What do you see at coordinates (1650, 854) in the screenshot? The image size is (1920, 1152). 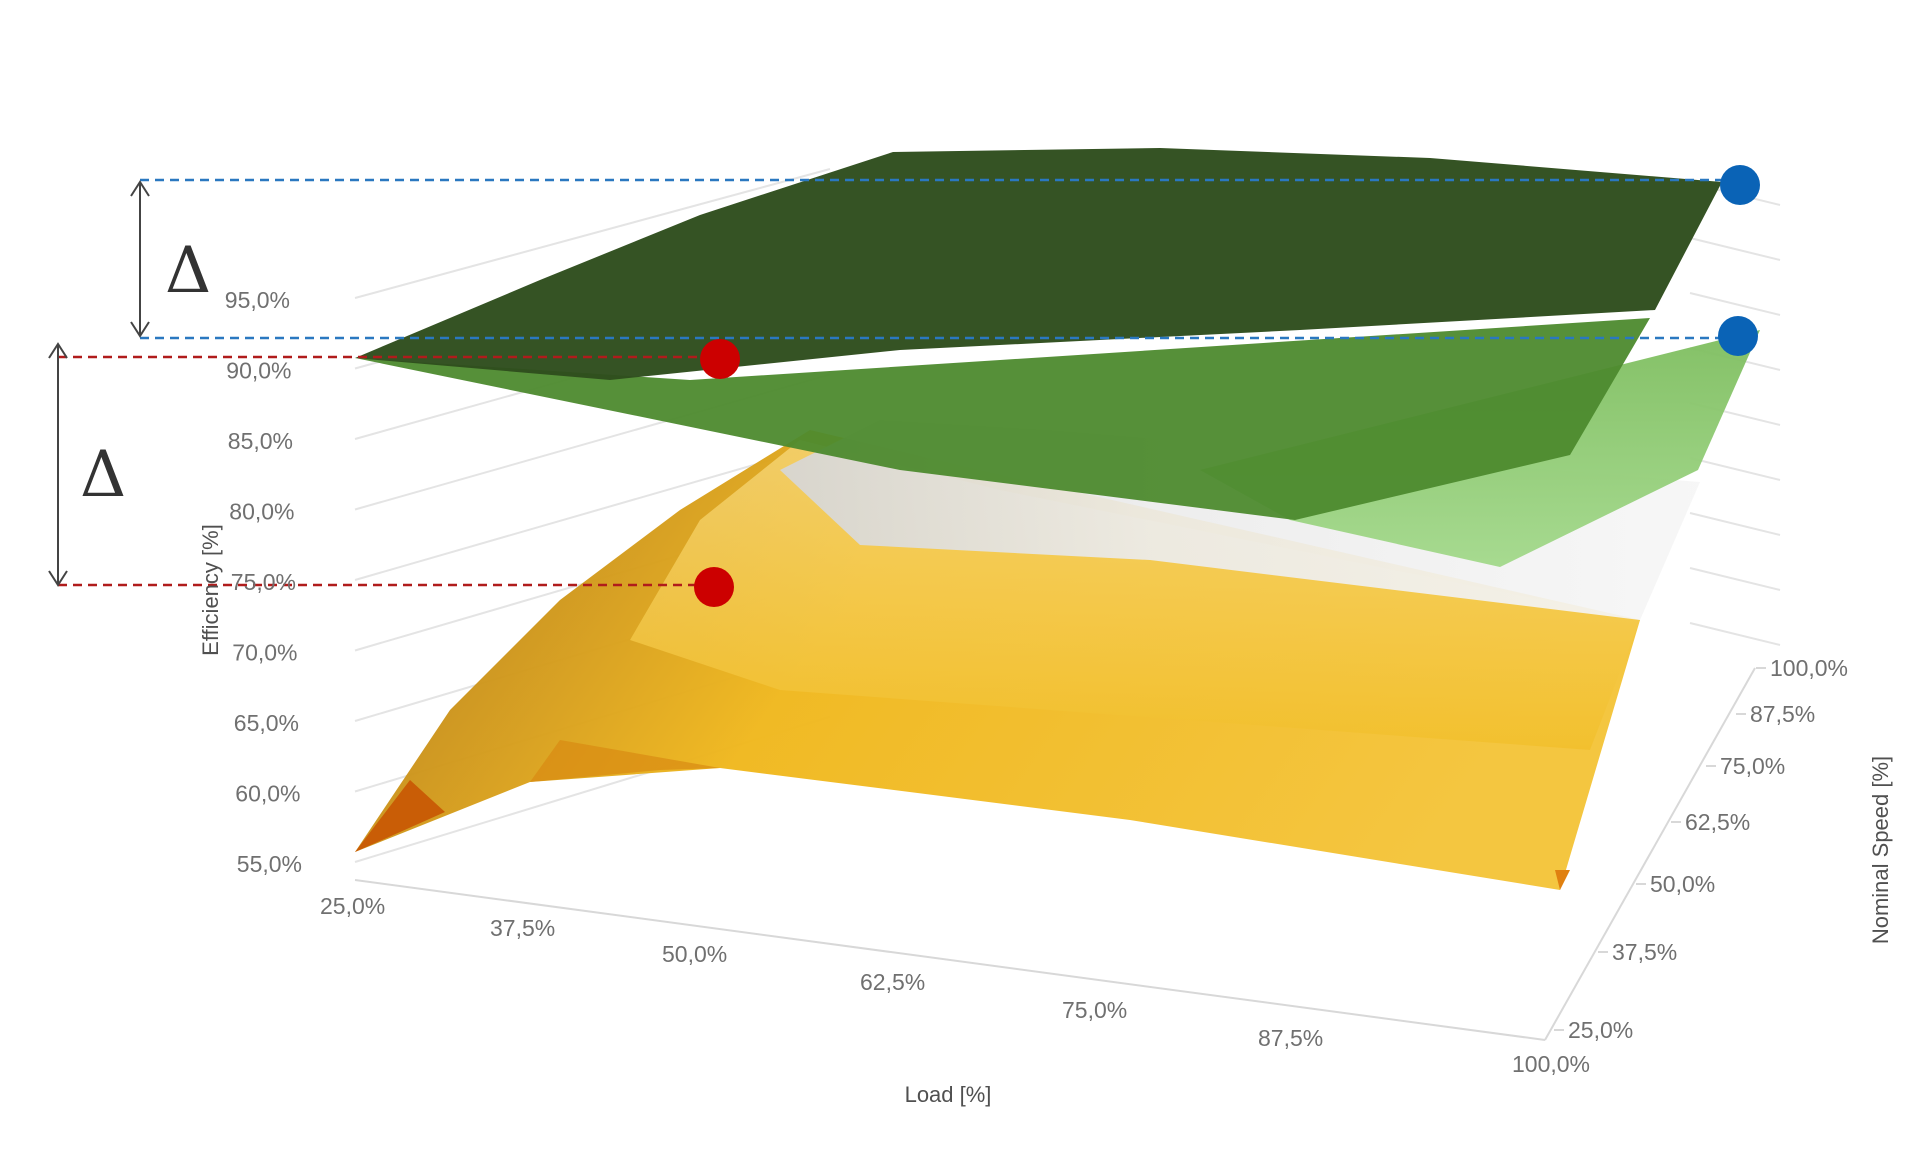 I see `z-axis-line` at bounding box center [1650, 854].